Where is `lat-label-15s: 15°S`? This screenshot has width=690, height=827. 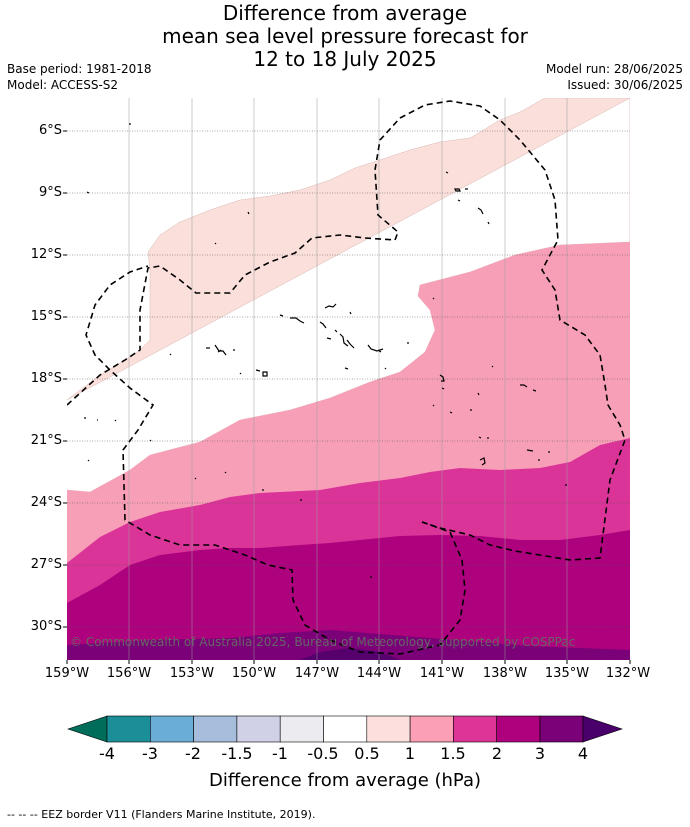
lat-label-15s: 15°S is located at coordinates (46, 316).